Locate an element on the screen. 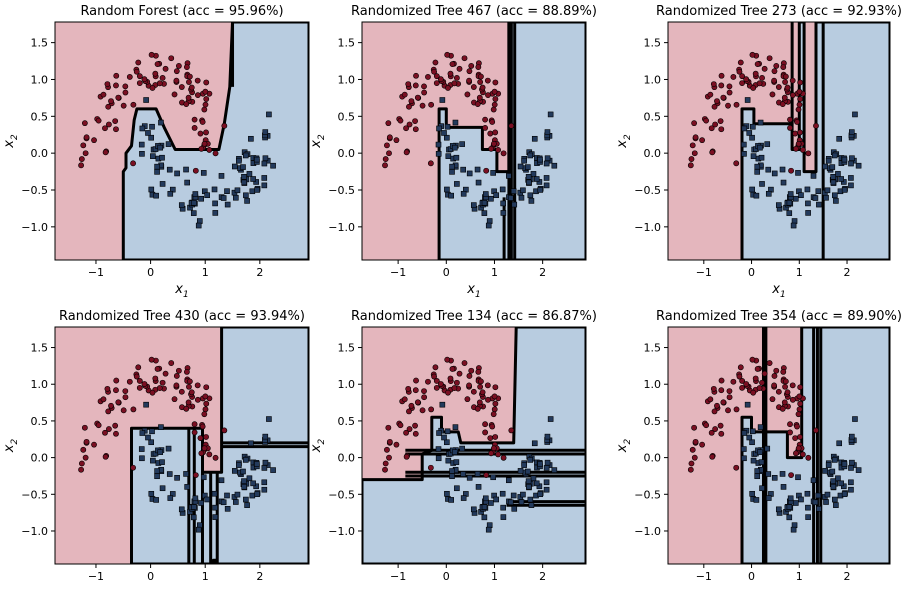  plot-area is located at coordinates (779, 141).